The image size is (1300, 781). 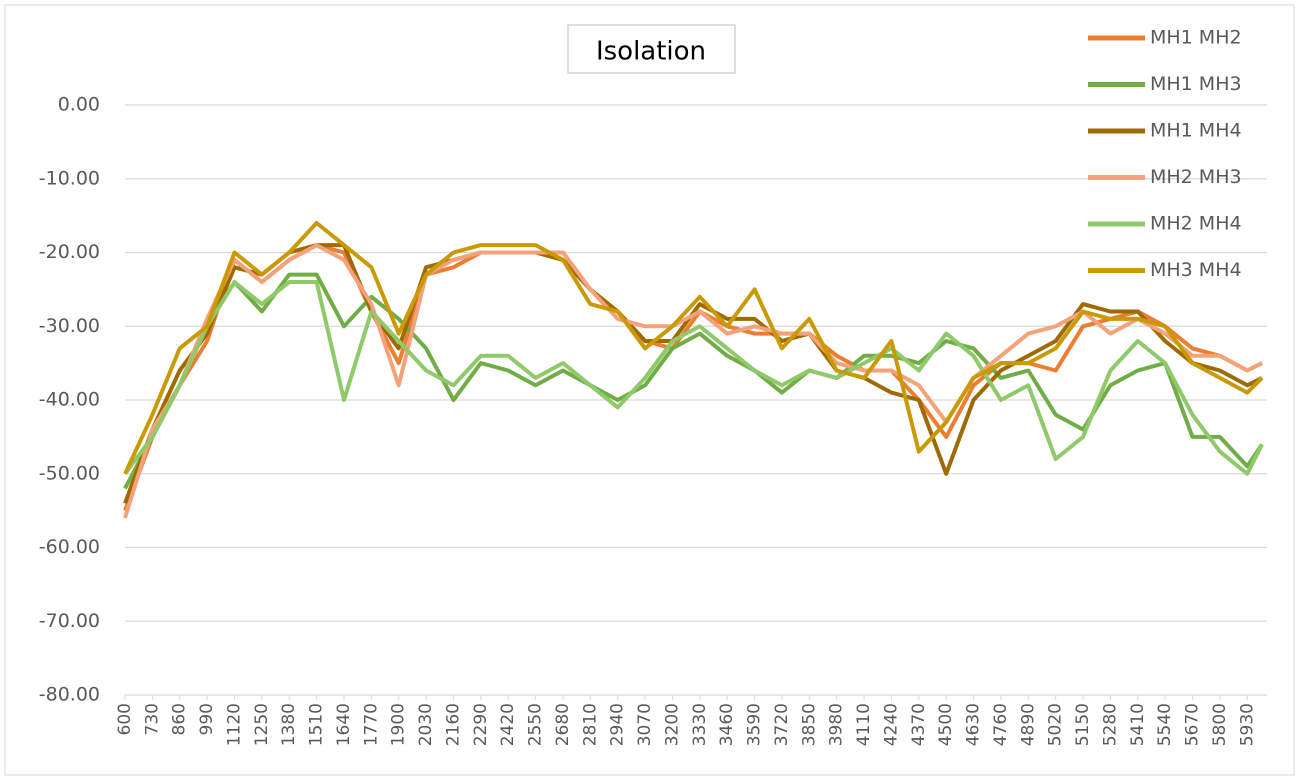 What do you see at coordinates (1110, 724) in the screenshot?
I see `x-tick-label: 5280` at bounding box center [1110, 724].